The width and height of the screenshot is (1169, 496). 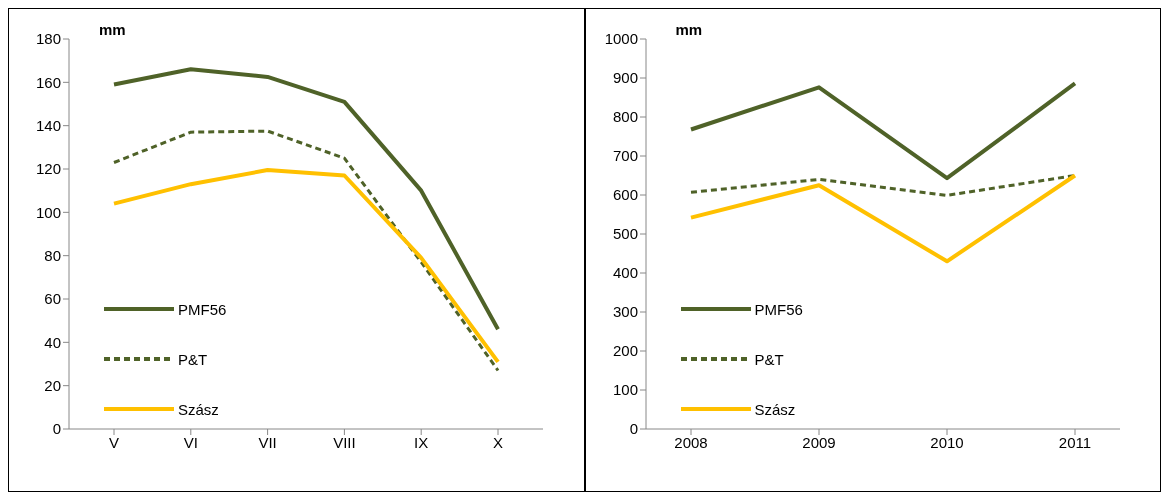 I want to click on y-tick-label: 60, so click(x=52, y=299).